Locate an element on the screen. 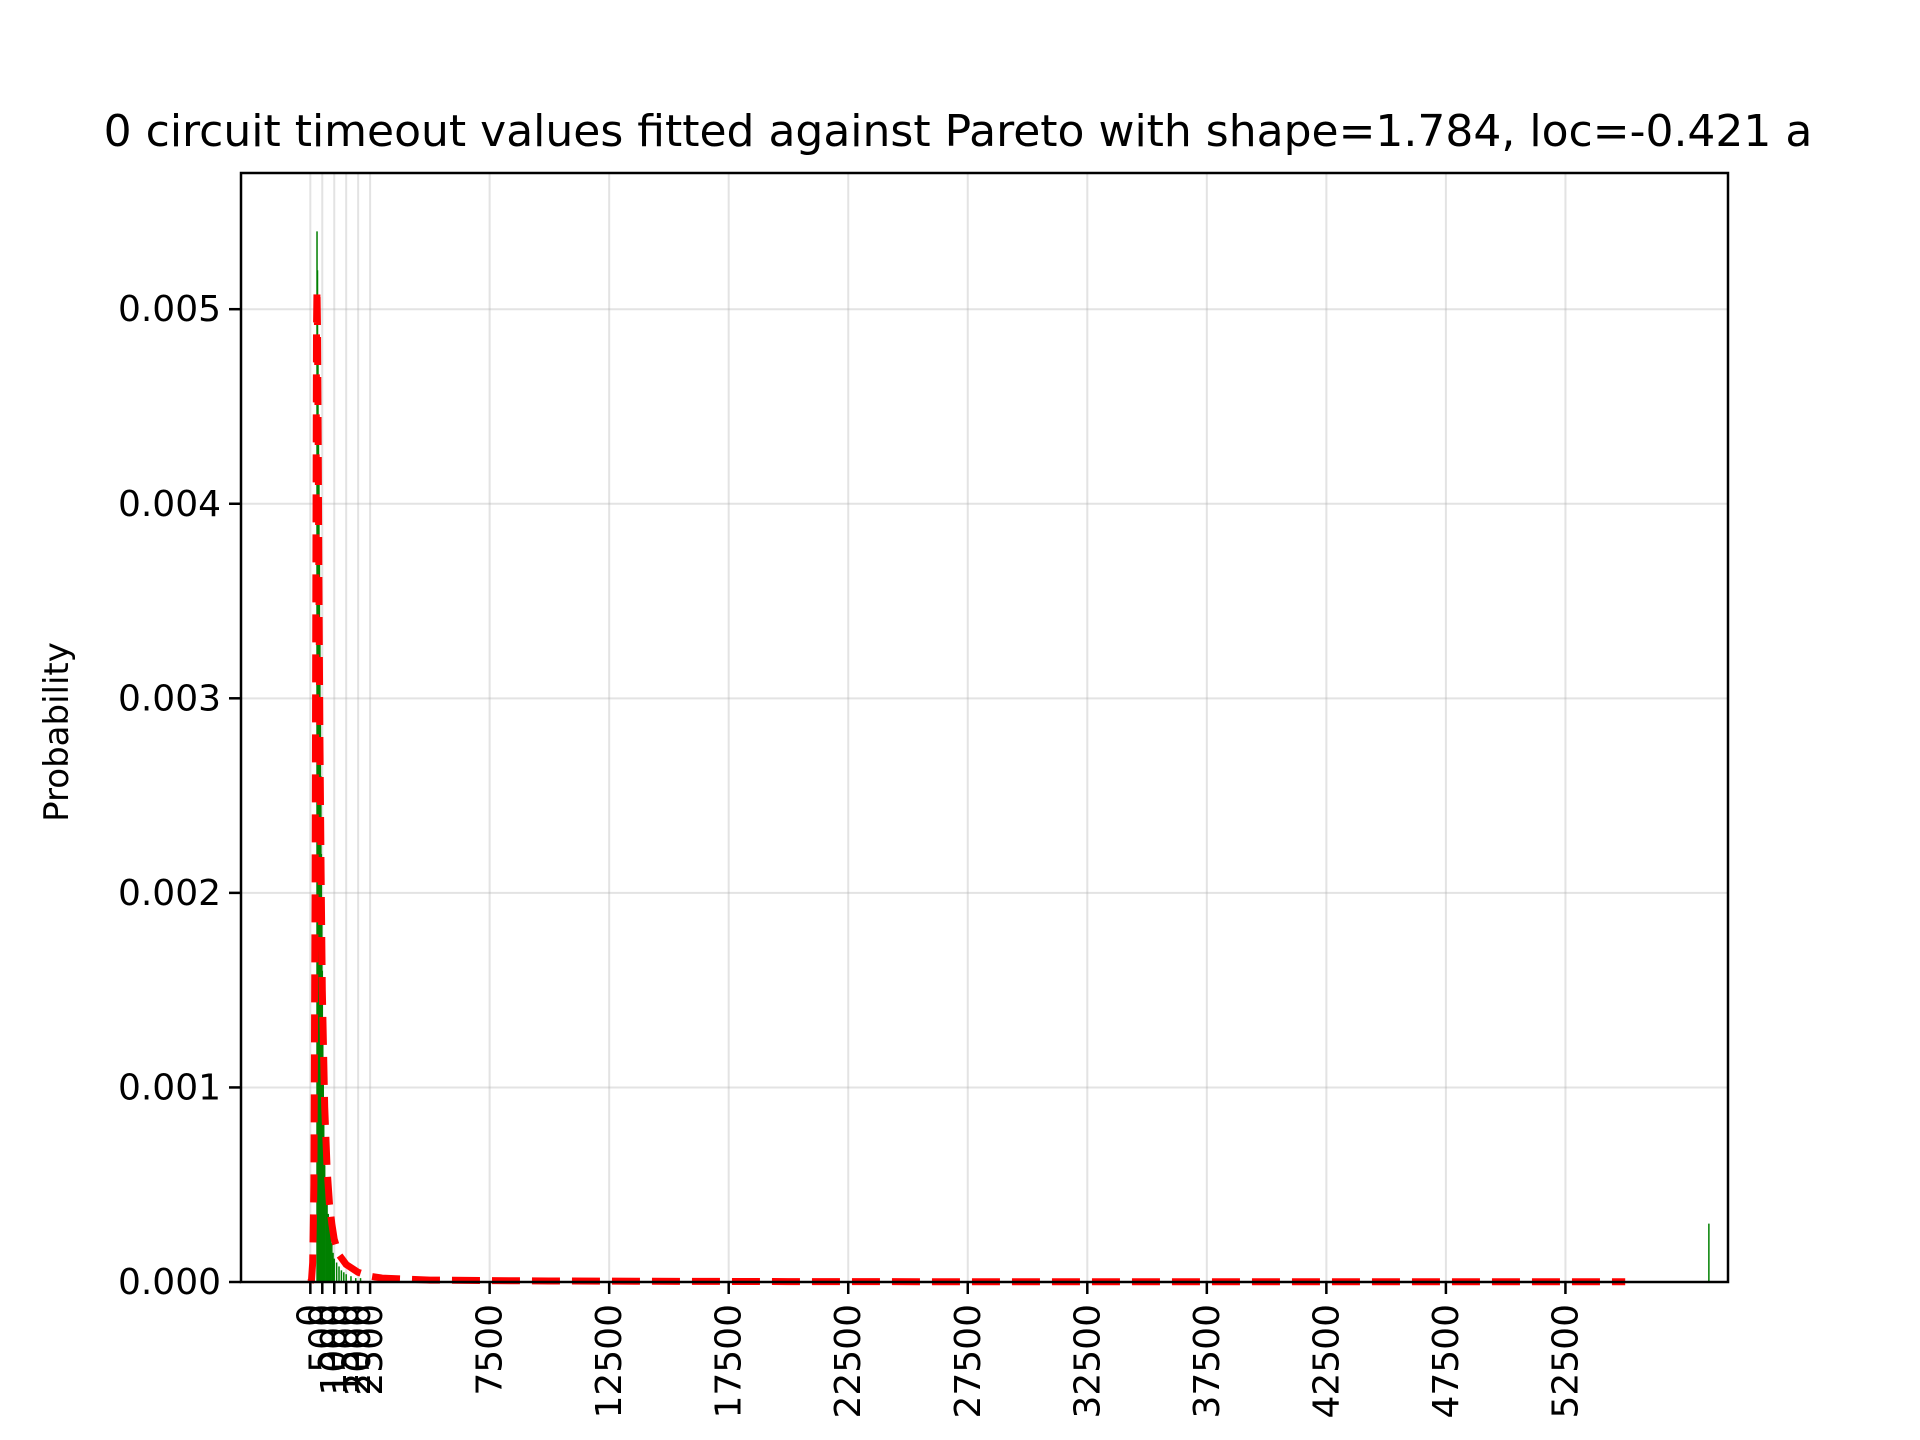 Image resolution: width=1920 pixels, height=1440 pixels. y-axis-label: Probability is located at coordinates (57, 732).